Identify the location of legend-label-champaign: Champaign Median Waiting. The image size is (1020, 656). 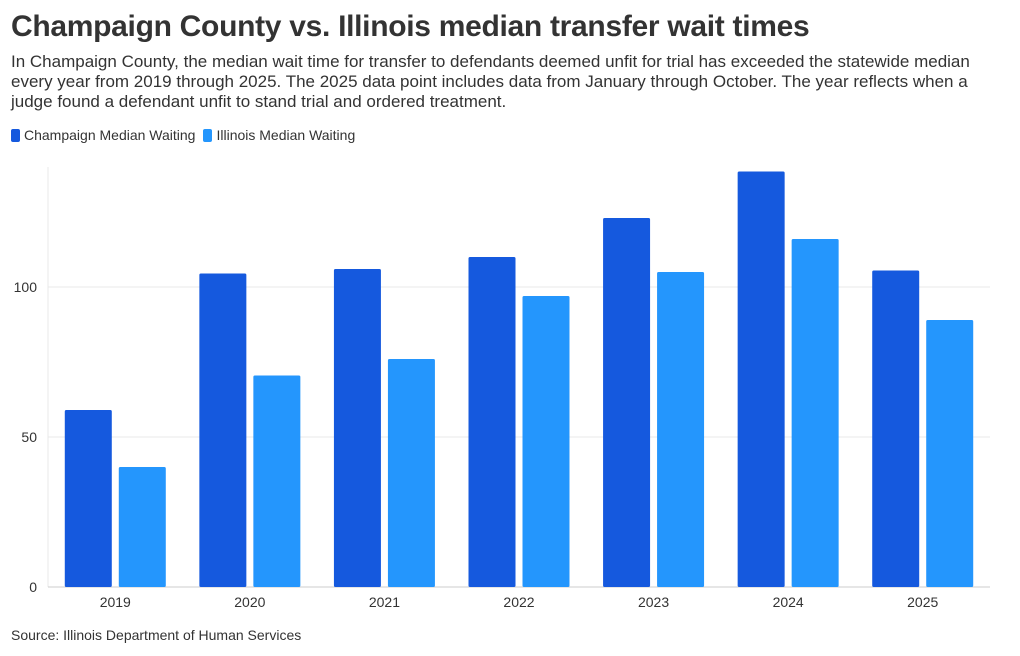
(110, 135).